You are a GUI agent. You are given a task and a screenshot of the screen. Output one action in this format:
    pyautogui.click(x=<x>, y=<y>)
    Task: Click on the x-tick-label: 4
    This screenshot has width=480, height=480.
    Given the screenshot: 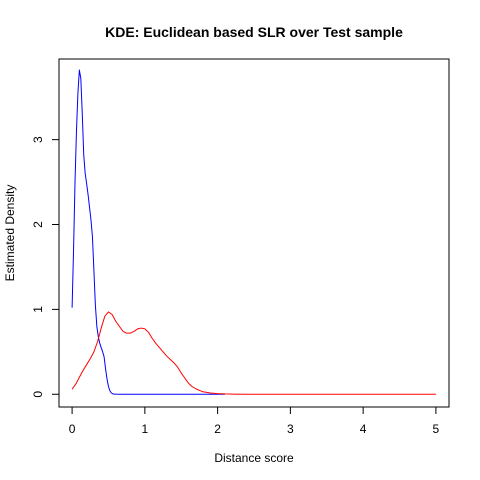 What is the action you would take?
    pyautogui.click(x=363, y=429)
    